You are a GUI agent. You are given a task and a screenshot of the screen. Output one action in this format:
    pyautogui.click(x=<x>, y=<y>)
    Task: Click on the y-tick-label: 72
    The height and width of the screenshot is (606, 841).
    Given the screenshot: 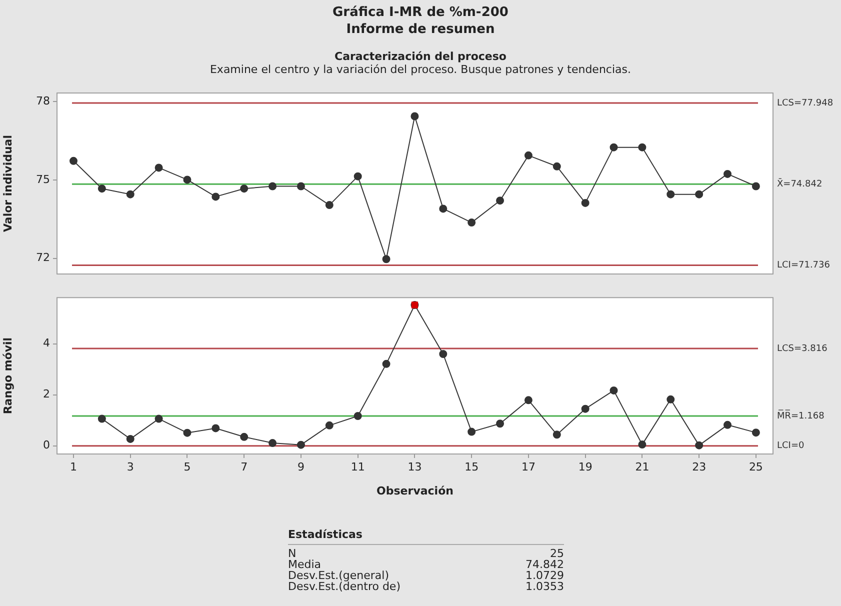 What is the action you would take?
    pyautogui.click(x=43, y=257)
    